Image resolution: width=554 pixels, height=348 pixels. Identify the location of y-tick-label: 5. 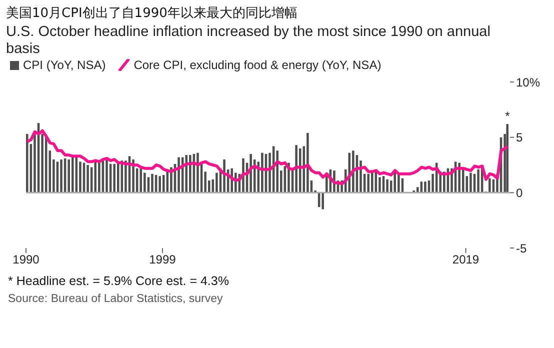
(519, 137).